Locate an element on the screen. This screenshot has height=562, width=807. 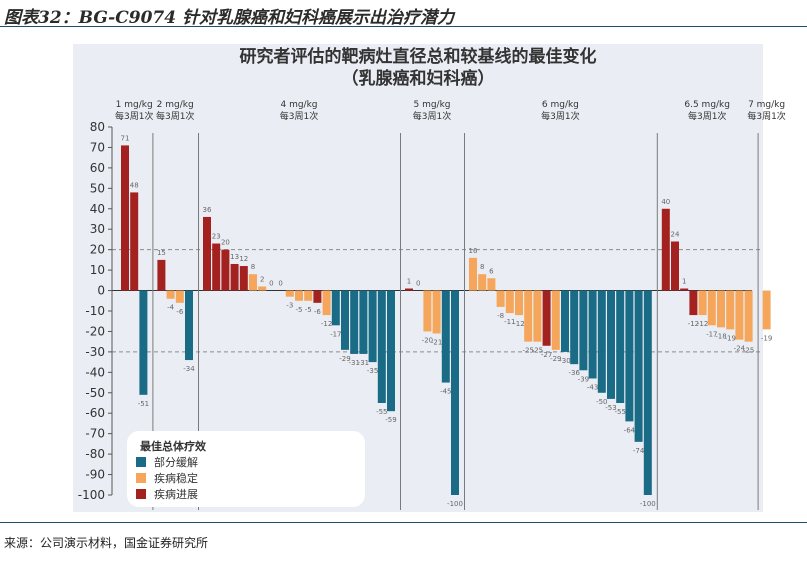
y-tick-label: 60 is located at coordinates (97, 168).